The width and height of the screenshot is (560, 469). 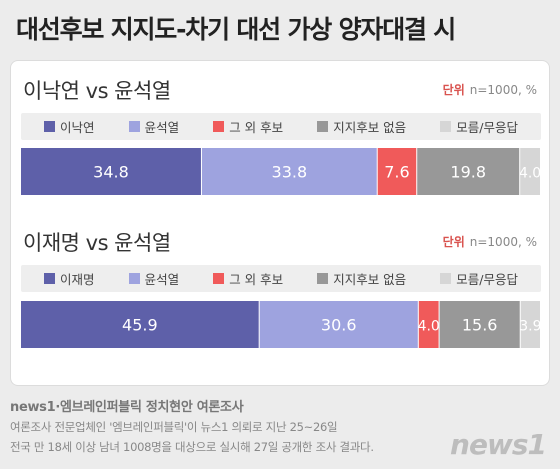 I want to click on bar-value-label: 33.8, so click(x=290, y=172).